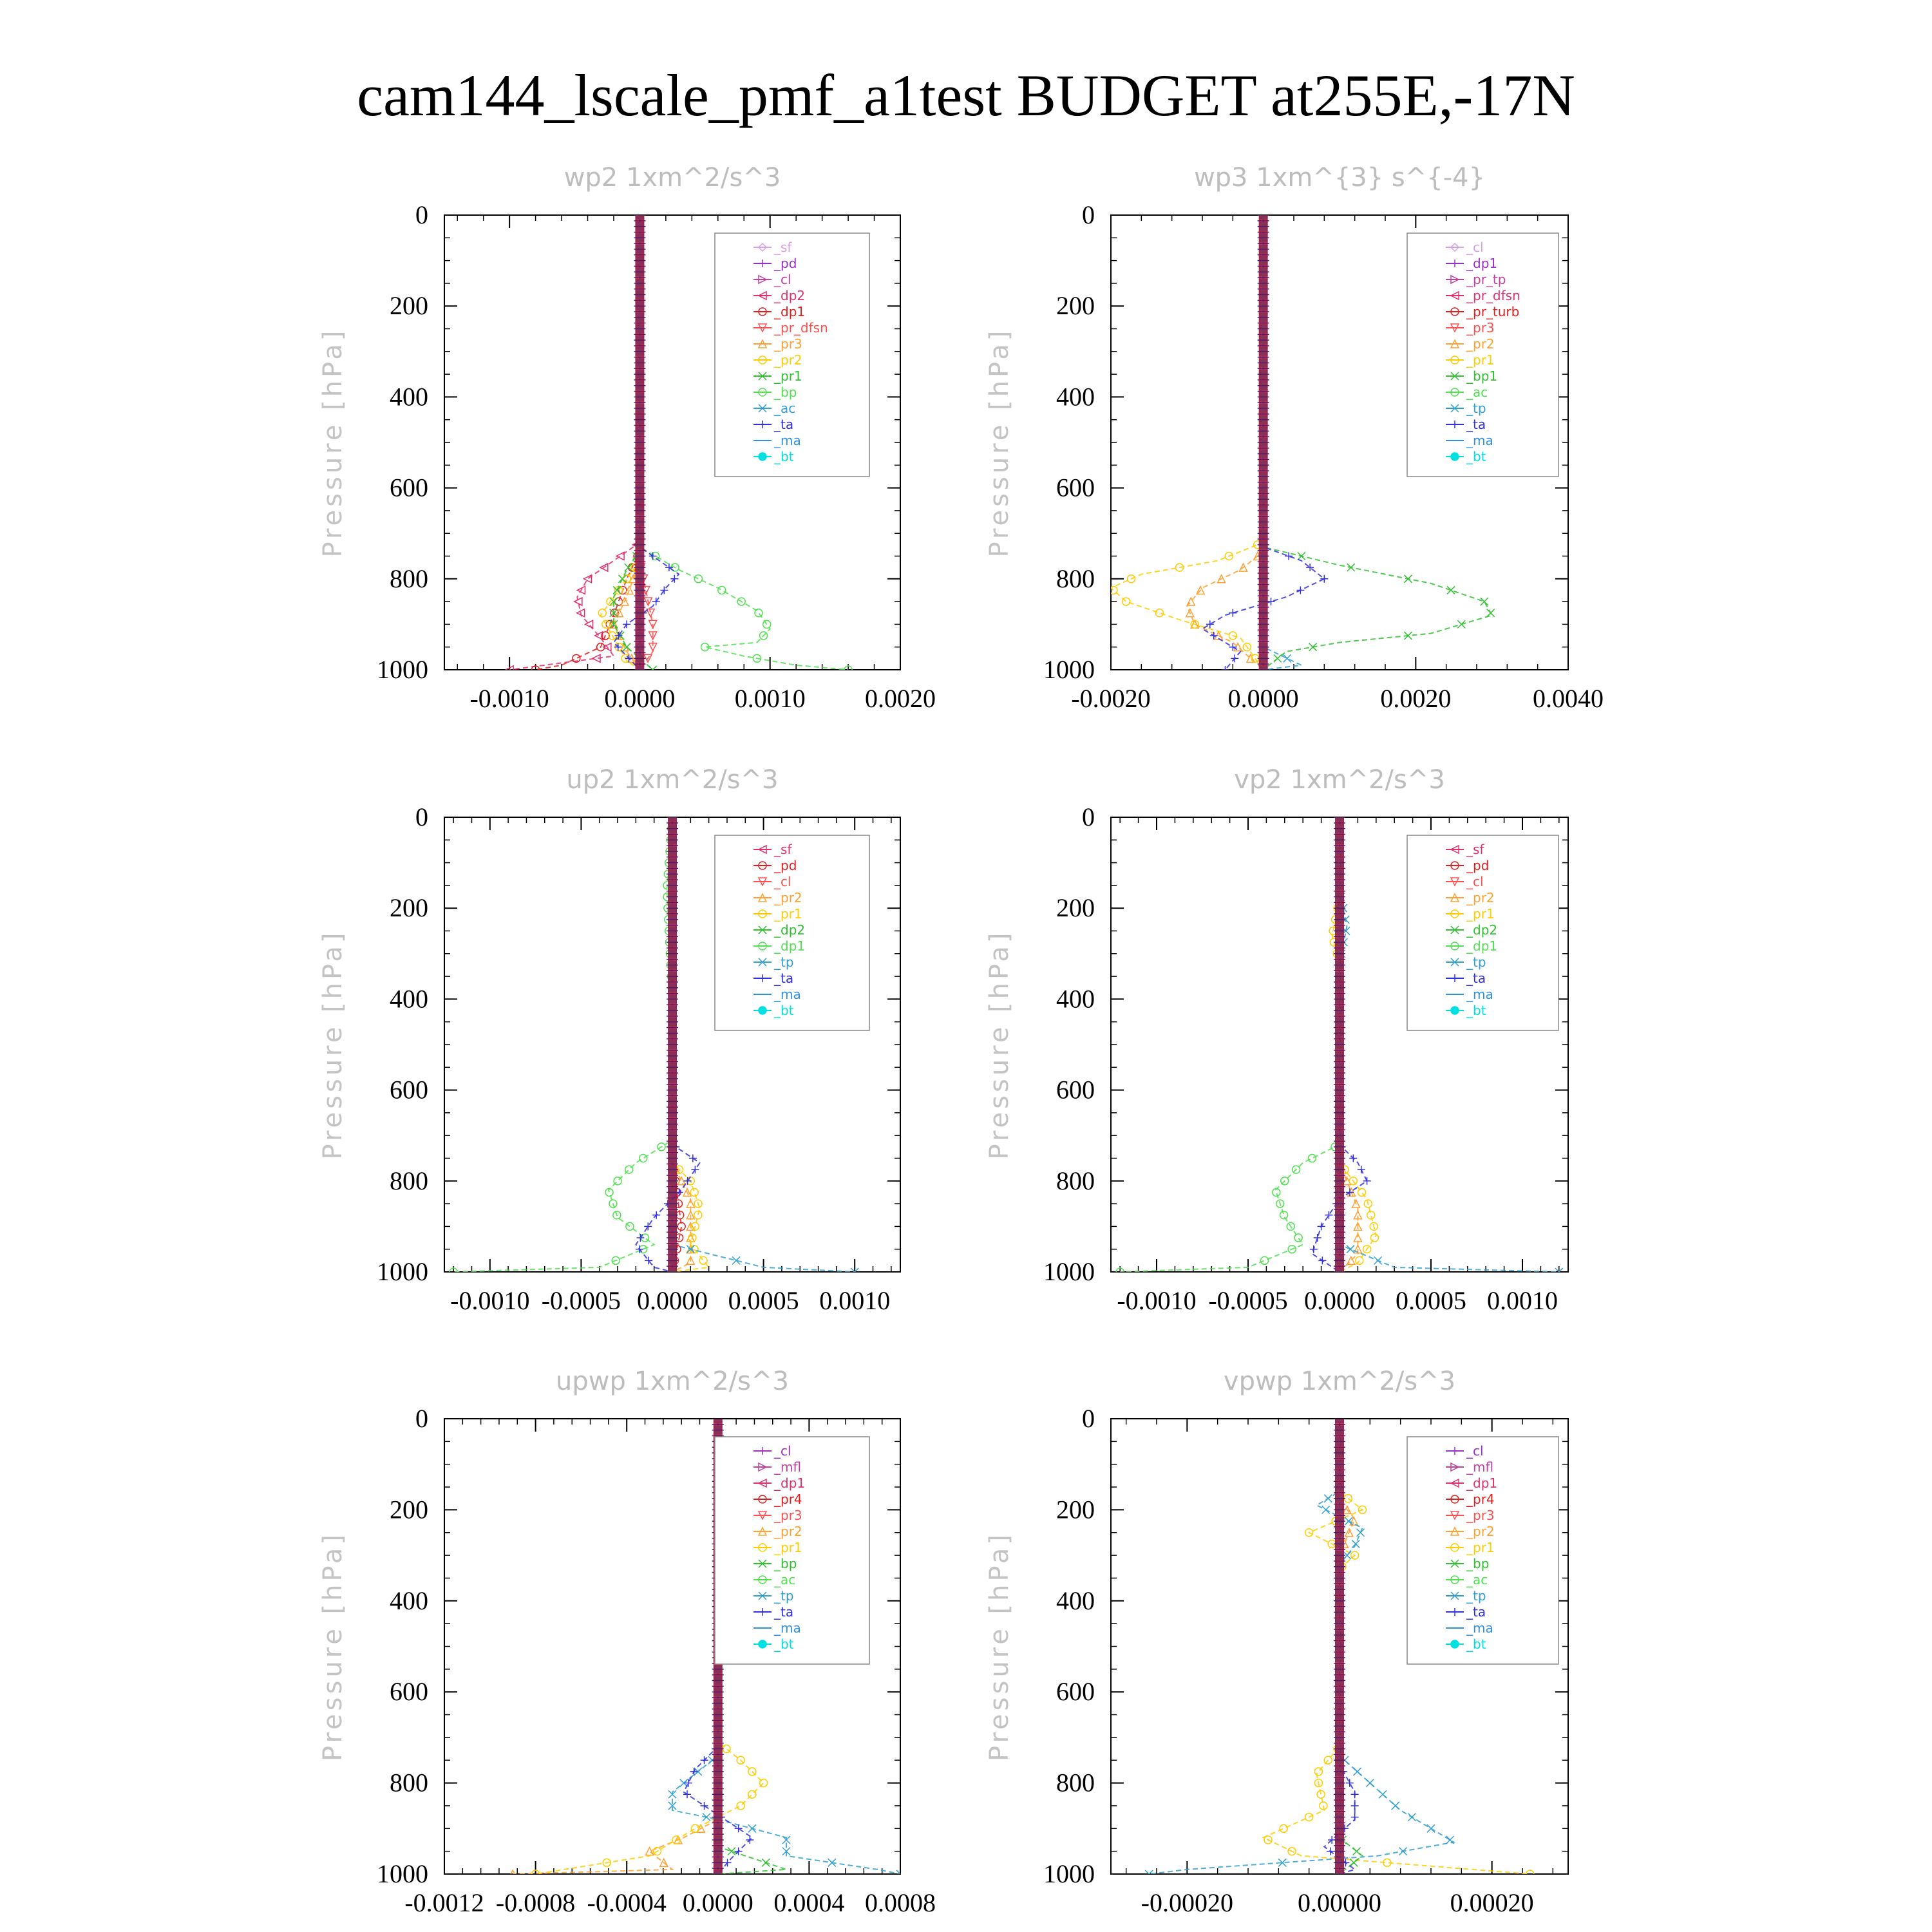 The image size is (1932, 1932). What do you see at coordinates (778, 1500) in the screenshot?
I see `legend-item: _pr4` at bounding box center [778, 1500].